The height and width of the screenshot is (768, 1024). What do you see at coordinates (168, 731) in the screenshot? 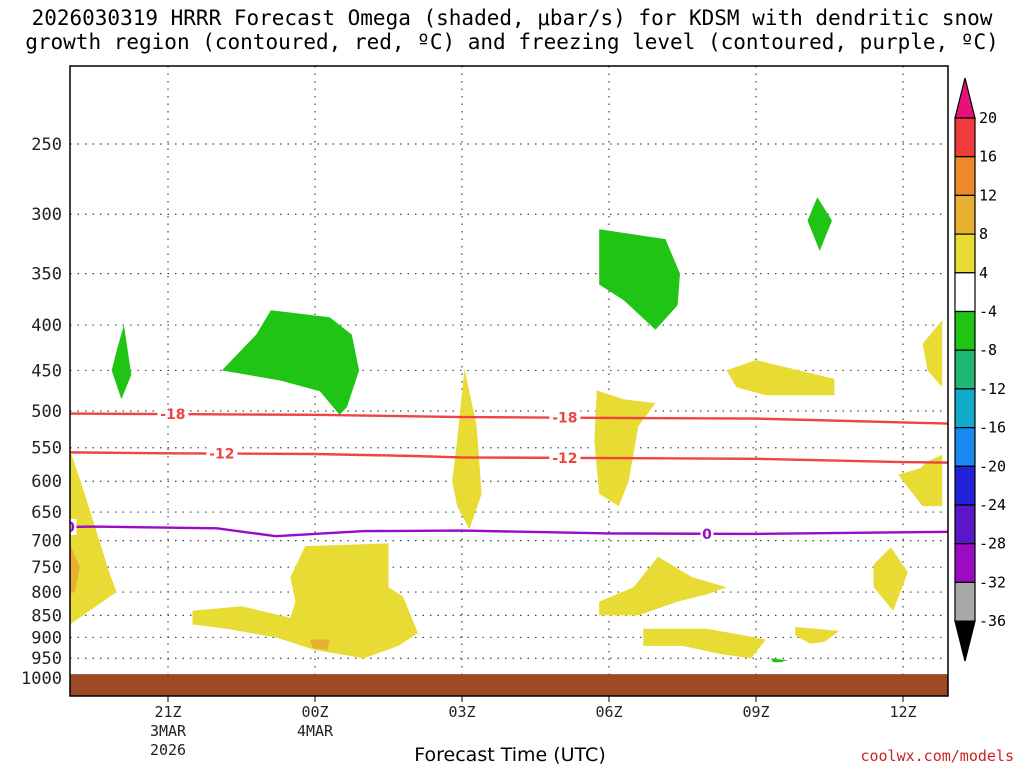
I see `x-tick-date-21Z: 3MAR` at bounding box center [168, 731].